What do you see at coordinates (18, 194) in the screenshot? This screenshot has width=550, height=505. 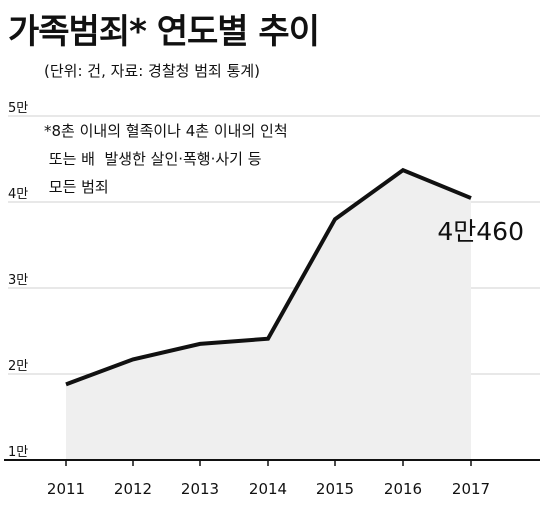 I see `y-tick-label: 4만` at bounding box center [18, 194].